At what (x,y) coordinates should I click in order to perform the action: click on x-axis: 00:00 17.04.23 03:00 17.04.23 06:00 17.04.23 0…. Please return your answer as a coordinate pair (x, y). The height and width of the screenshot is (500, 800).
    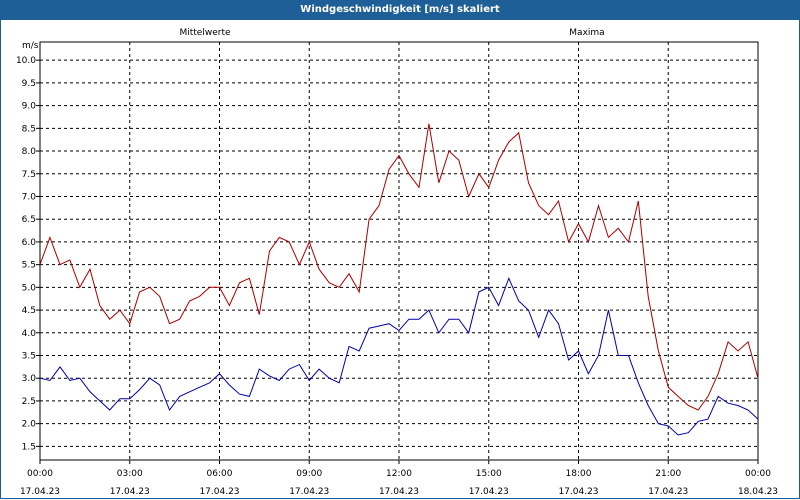
    Looking at the image, I should click on (399, 478).